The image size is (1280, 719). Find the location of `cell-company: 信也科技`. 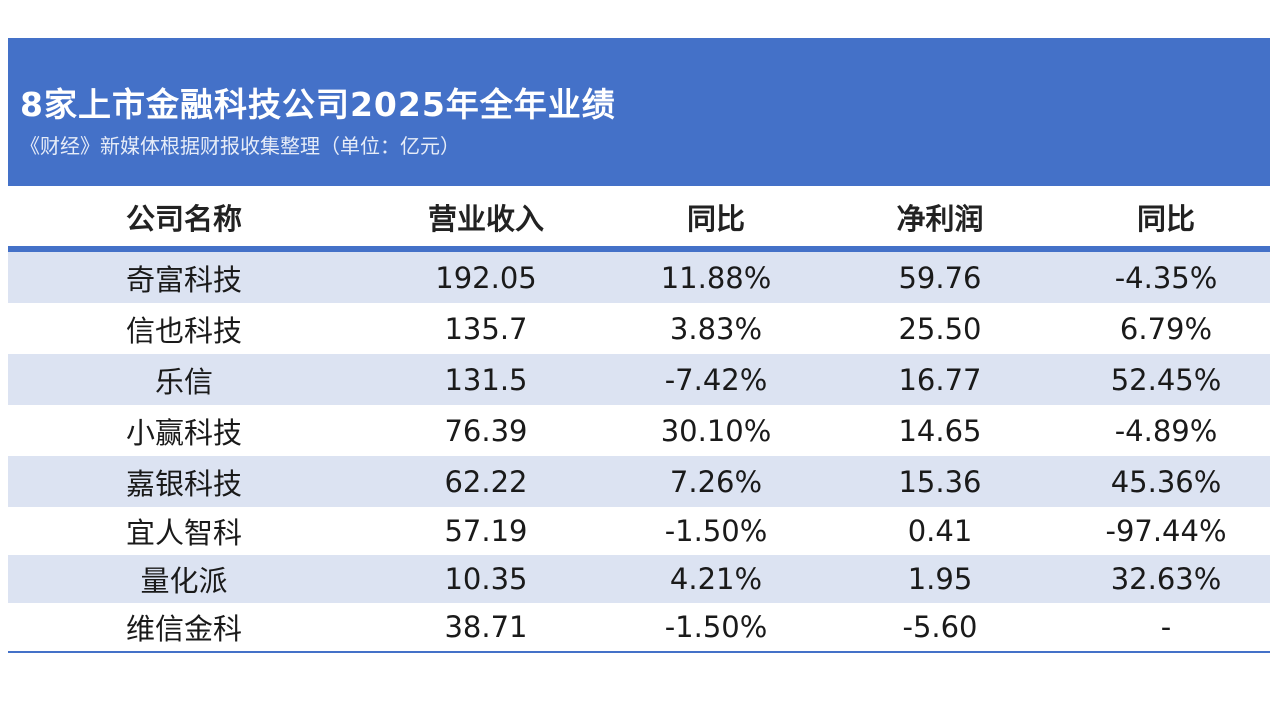

cell-company: 信也科技 is located at coordinates (184, 330).